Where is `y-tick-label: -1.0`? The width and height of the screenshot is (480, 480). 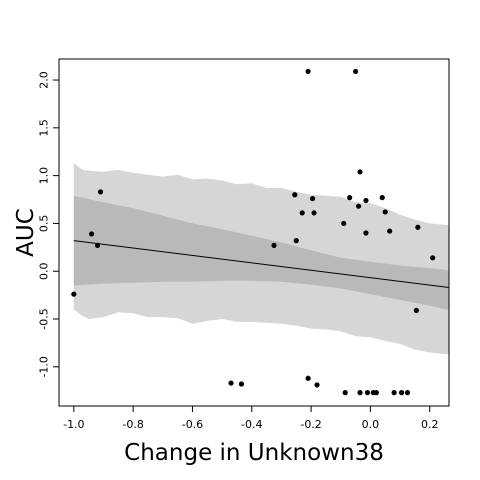 y-tick-label: -1.0 is located at coordinates (44, 366).